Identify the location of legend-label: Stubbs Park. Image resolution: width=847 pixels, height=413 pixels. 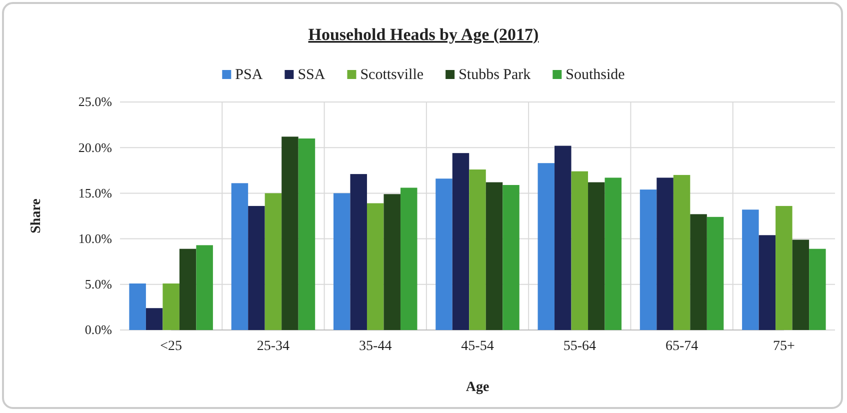
(495, 75).